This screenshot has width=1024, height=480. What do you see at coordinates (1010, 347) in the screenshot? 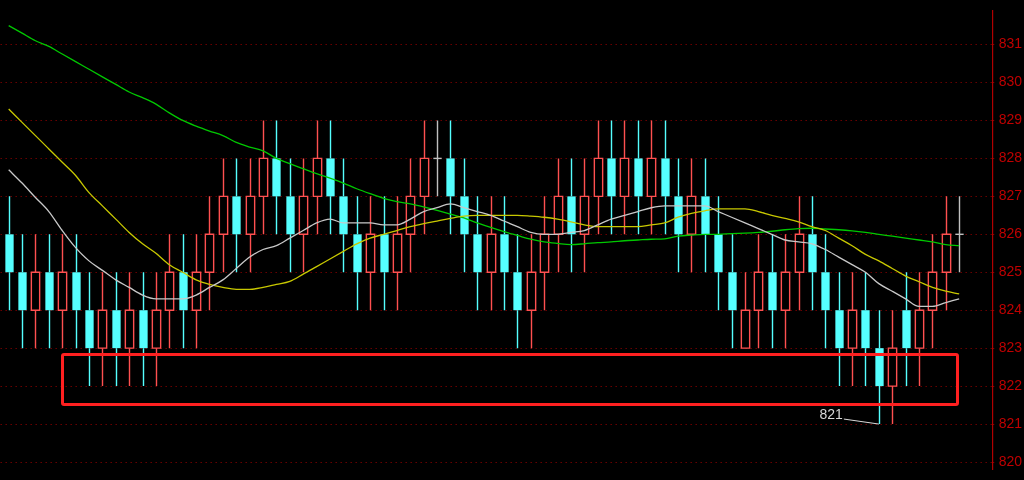
I see `y-tick-label: 823` at bounding box center [1010, 347].